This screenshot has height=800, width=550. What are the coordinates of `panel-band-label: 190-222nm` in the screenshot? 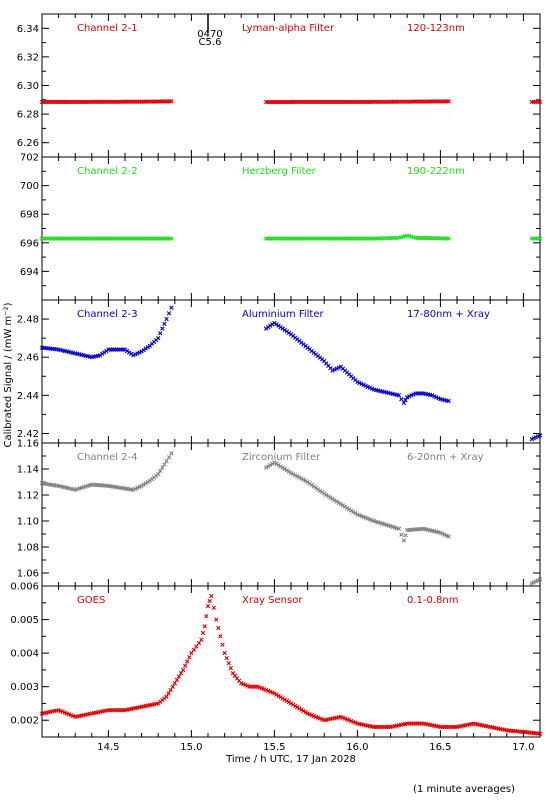 It's located at (436, 171).